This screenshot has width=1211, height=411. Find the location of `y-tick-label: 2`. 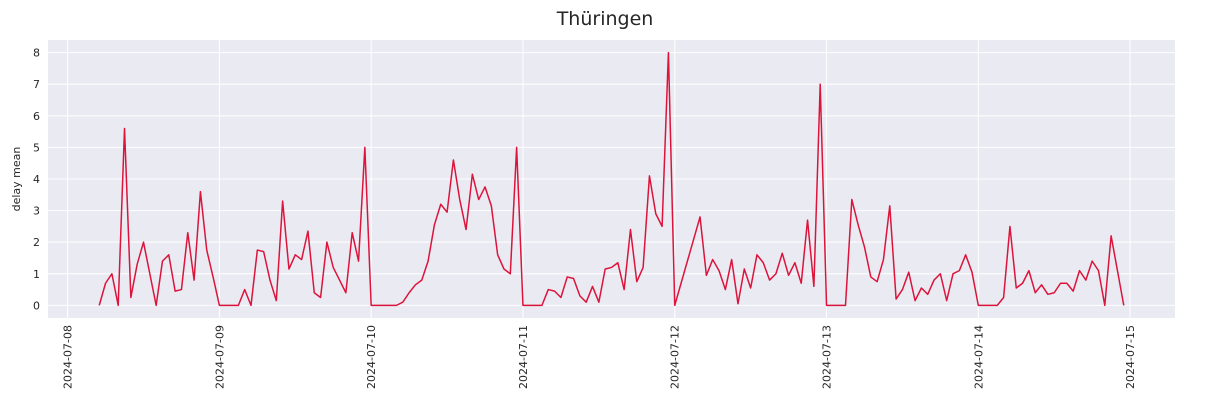

y-tick-label: 2 is located at coordinates (36, 242).